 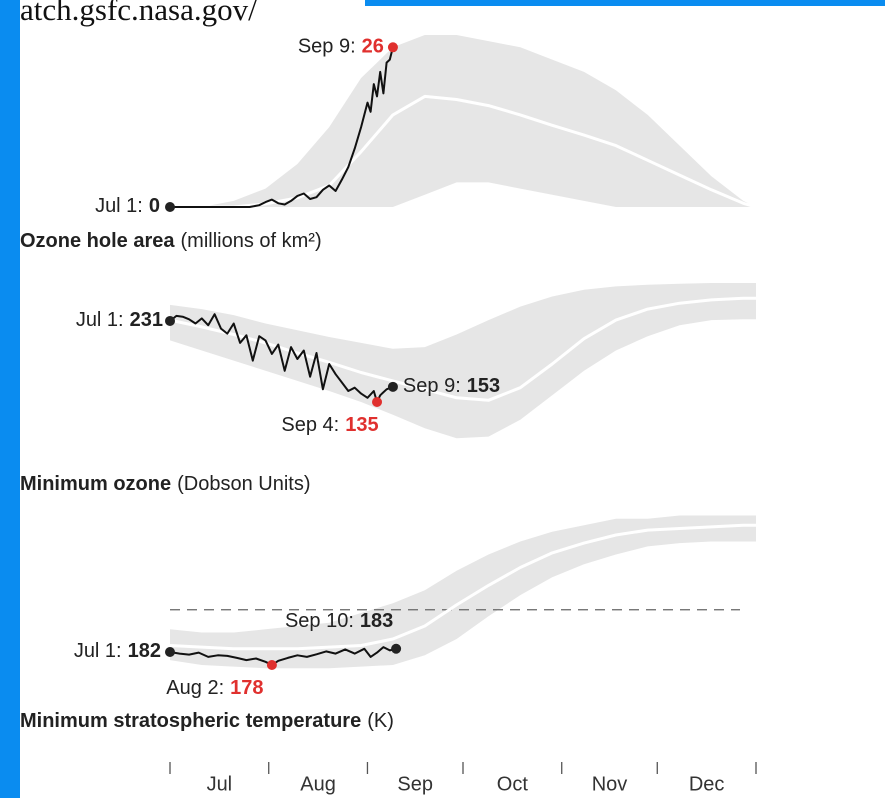 I want to click on annotation-value: 135, so click(x=361, y=425).